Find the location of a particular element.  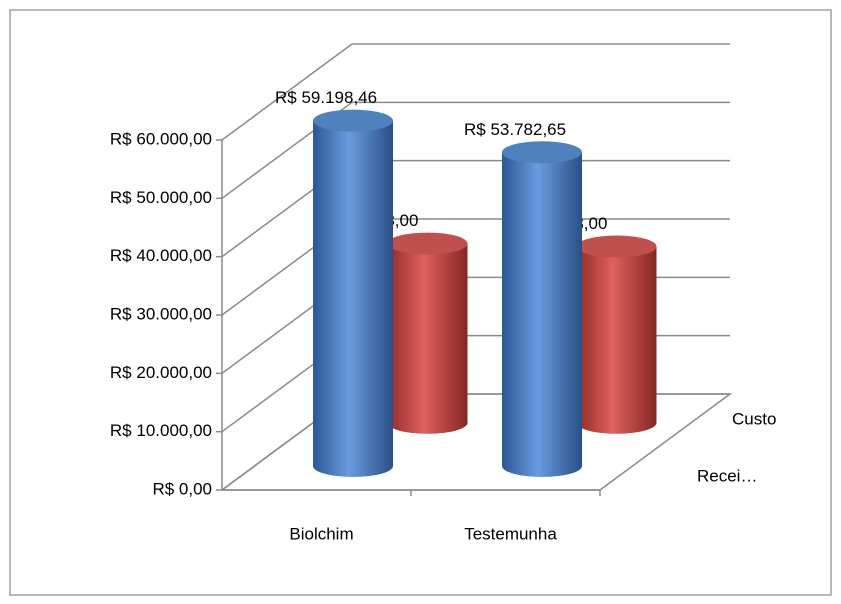

data-label: R$ 59.198,46 is located at coordinates (326, 97).